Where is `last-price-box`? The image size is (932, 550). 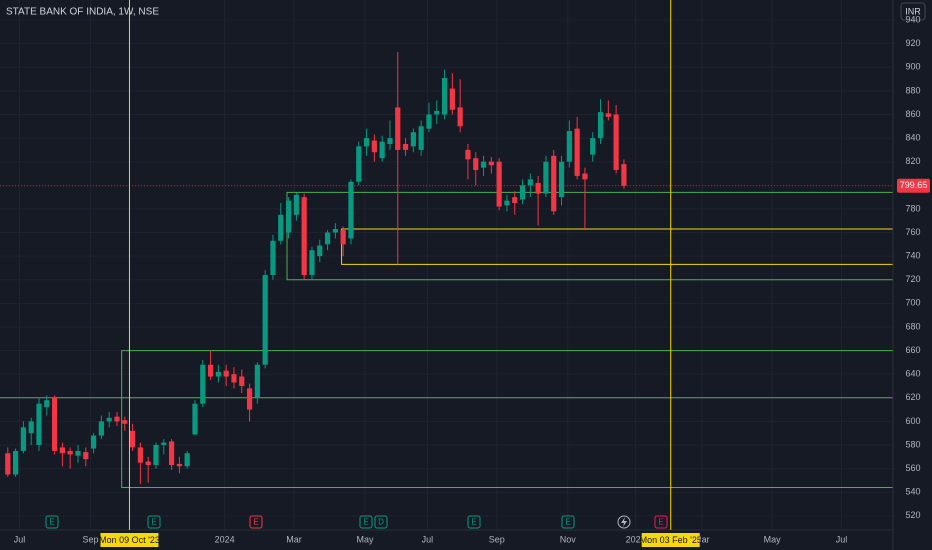 last-price-box is located at coordinates (913, 185).